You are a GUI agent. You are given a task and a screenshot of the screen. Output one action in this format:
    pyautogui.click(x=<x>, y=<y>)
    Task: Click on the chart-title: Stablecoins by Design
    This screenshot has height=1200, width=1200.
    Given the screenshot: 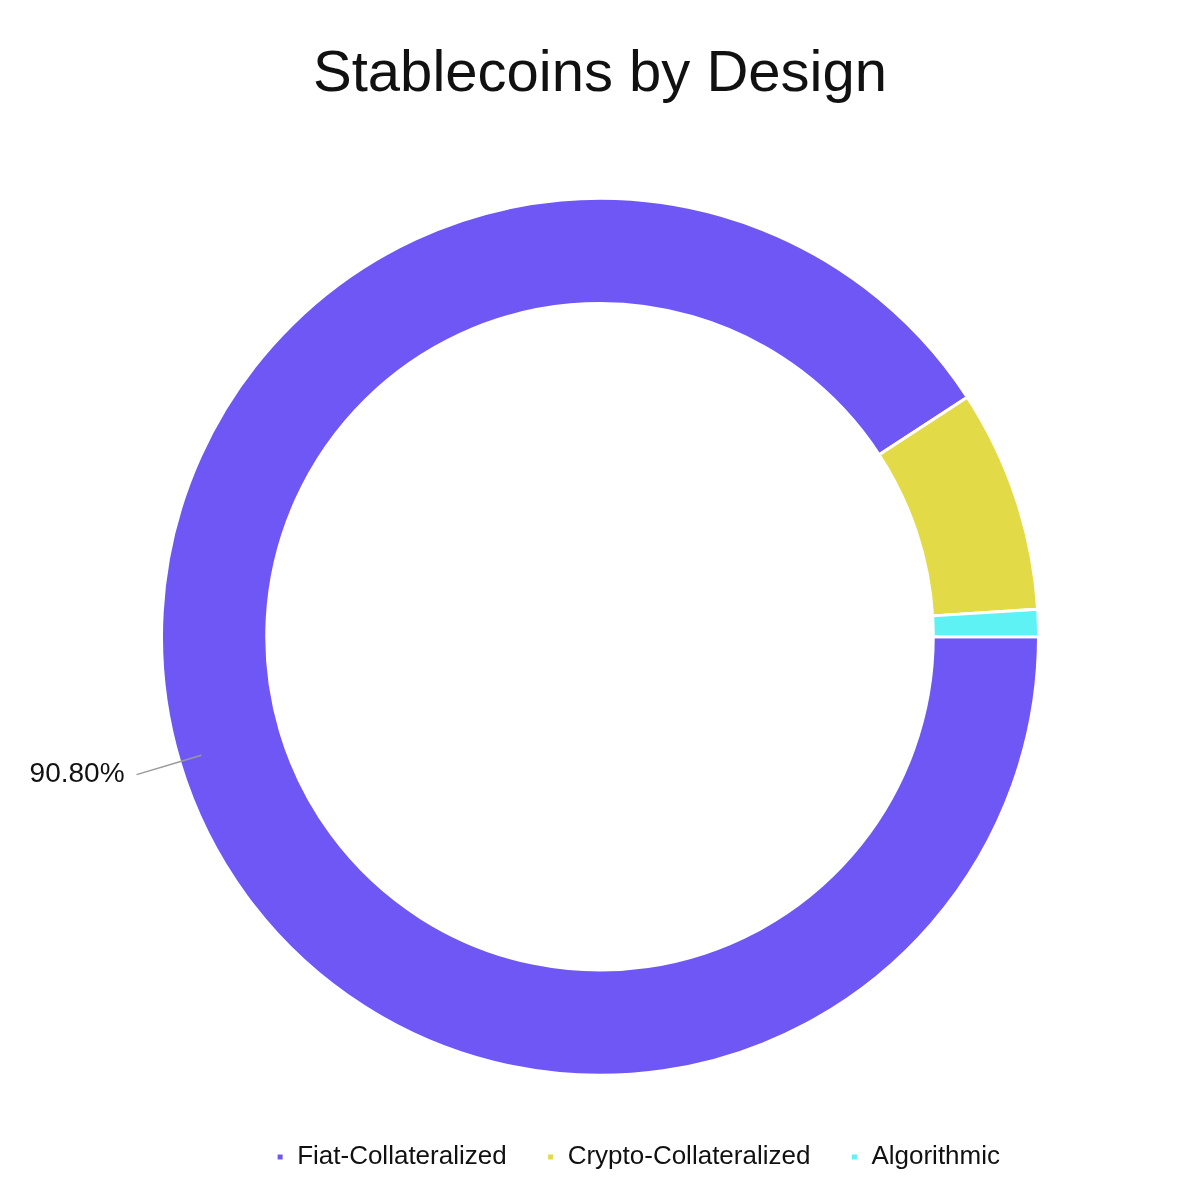 What is the action you would take?
    pyautogui.click(x=600, y=70)
    